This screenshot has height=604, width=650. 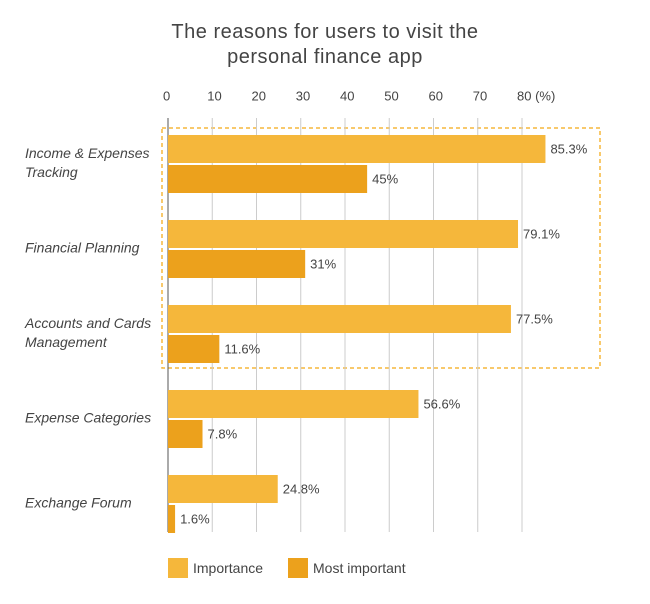 What do you see at coordinates (359, 568) in the screenshot?
I see `legend-label: Most important` at bounding box center [359, 568].